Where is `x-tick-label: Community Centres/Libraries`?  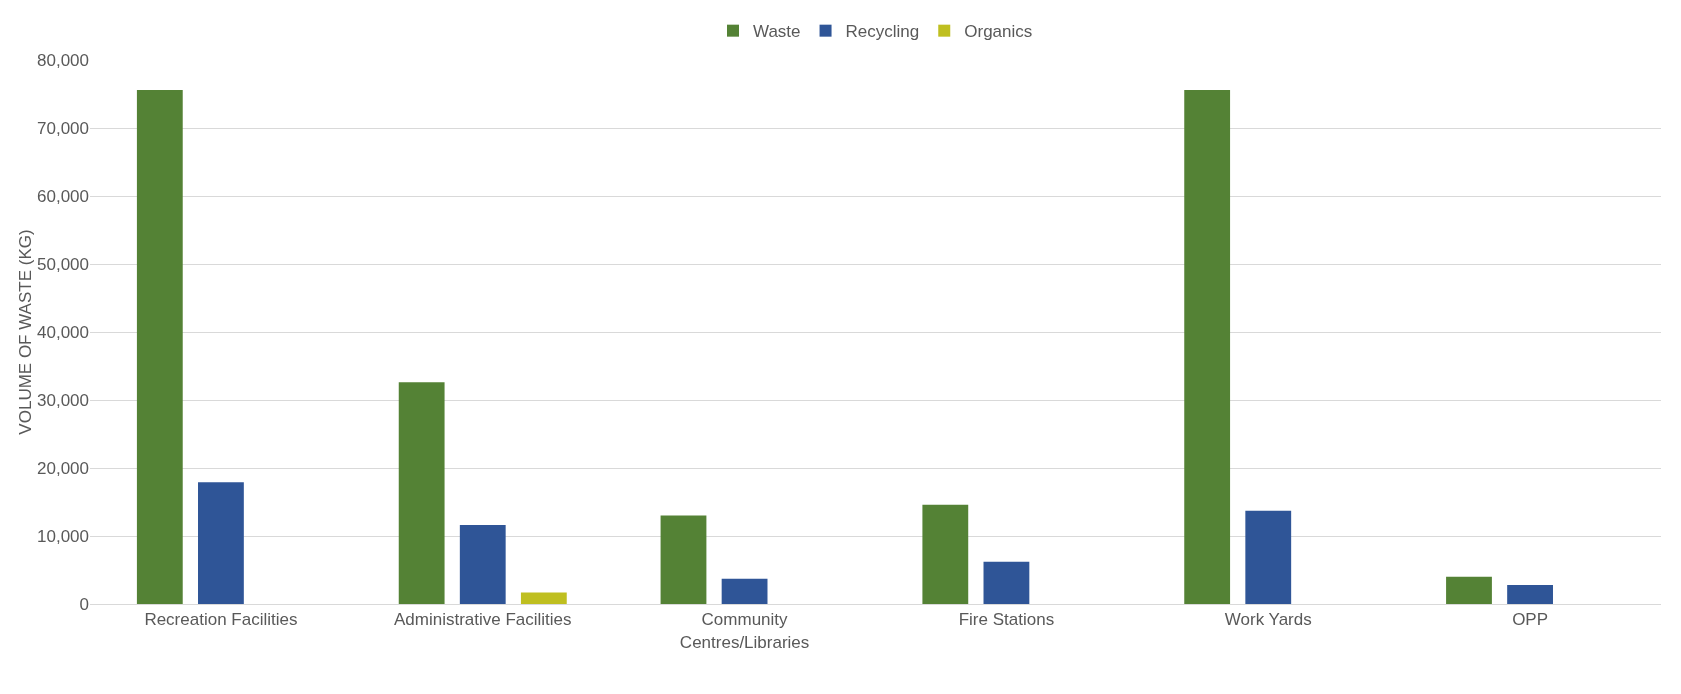 x-tick-label: Community Centres/Libraries is located at coordinates (744, 631).